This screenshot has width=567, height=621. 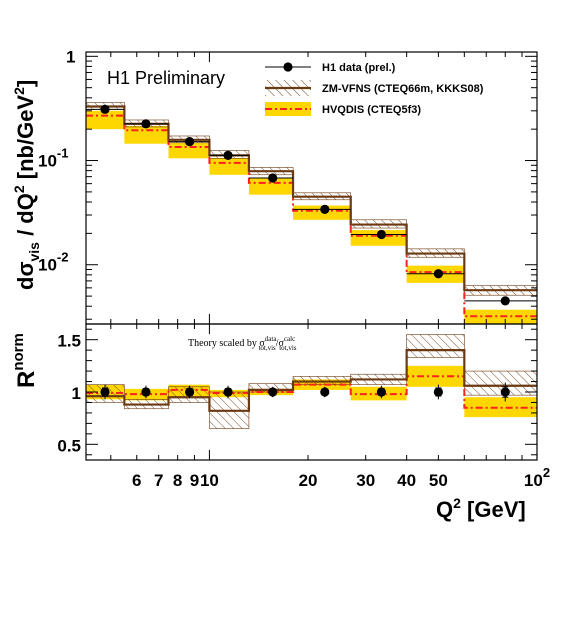 I want to click on top-ylabel-rest: / dQ, so click(x=25, y=217).